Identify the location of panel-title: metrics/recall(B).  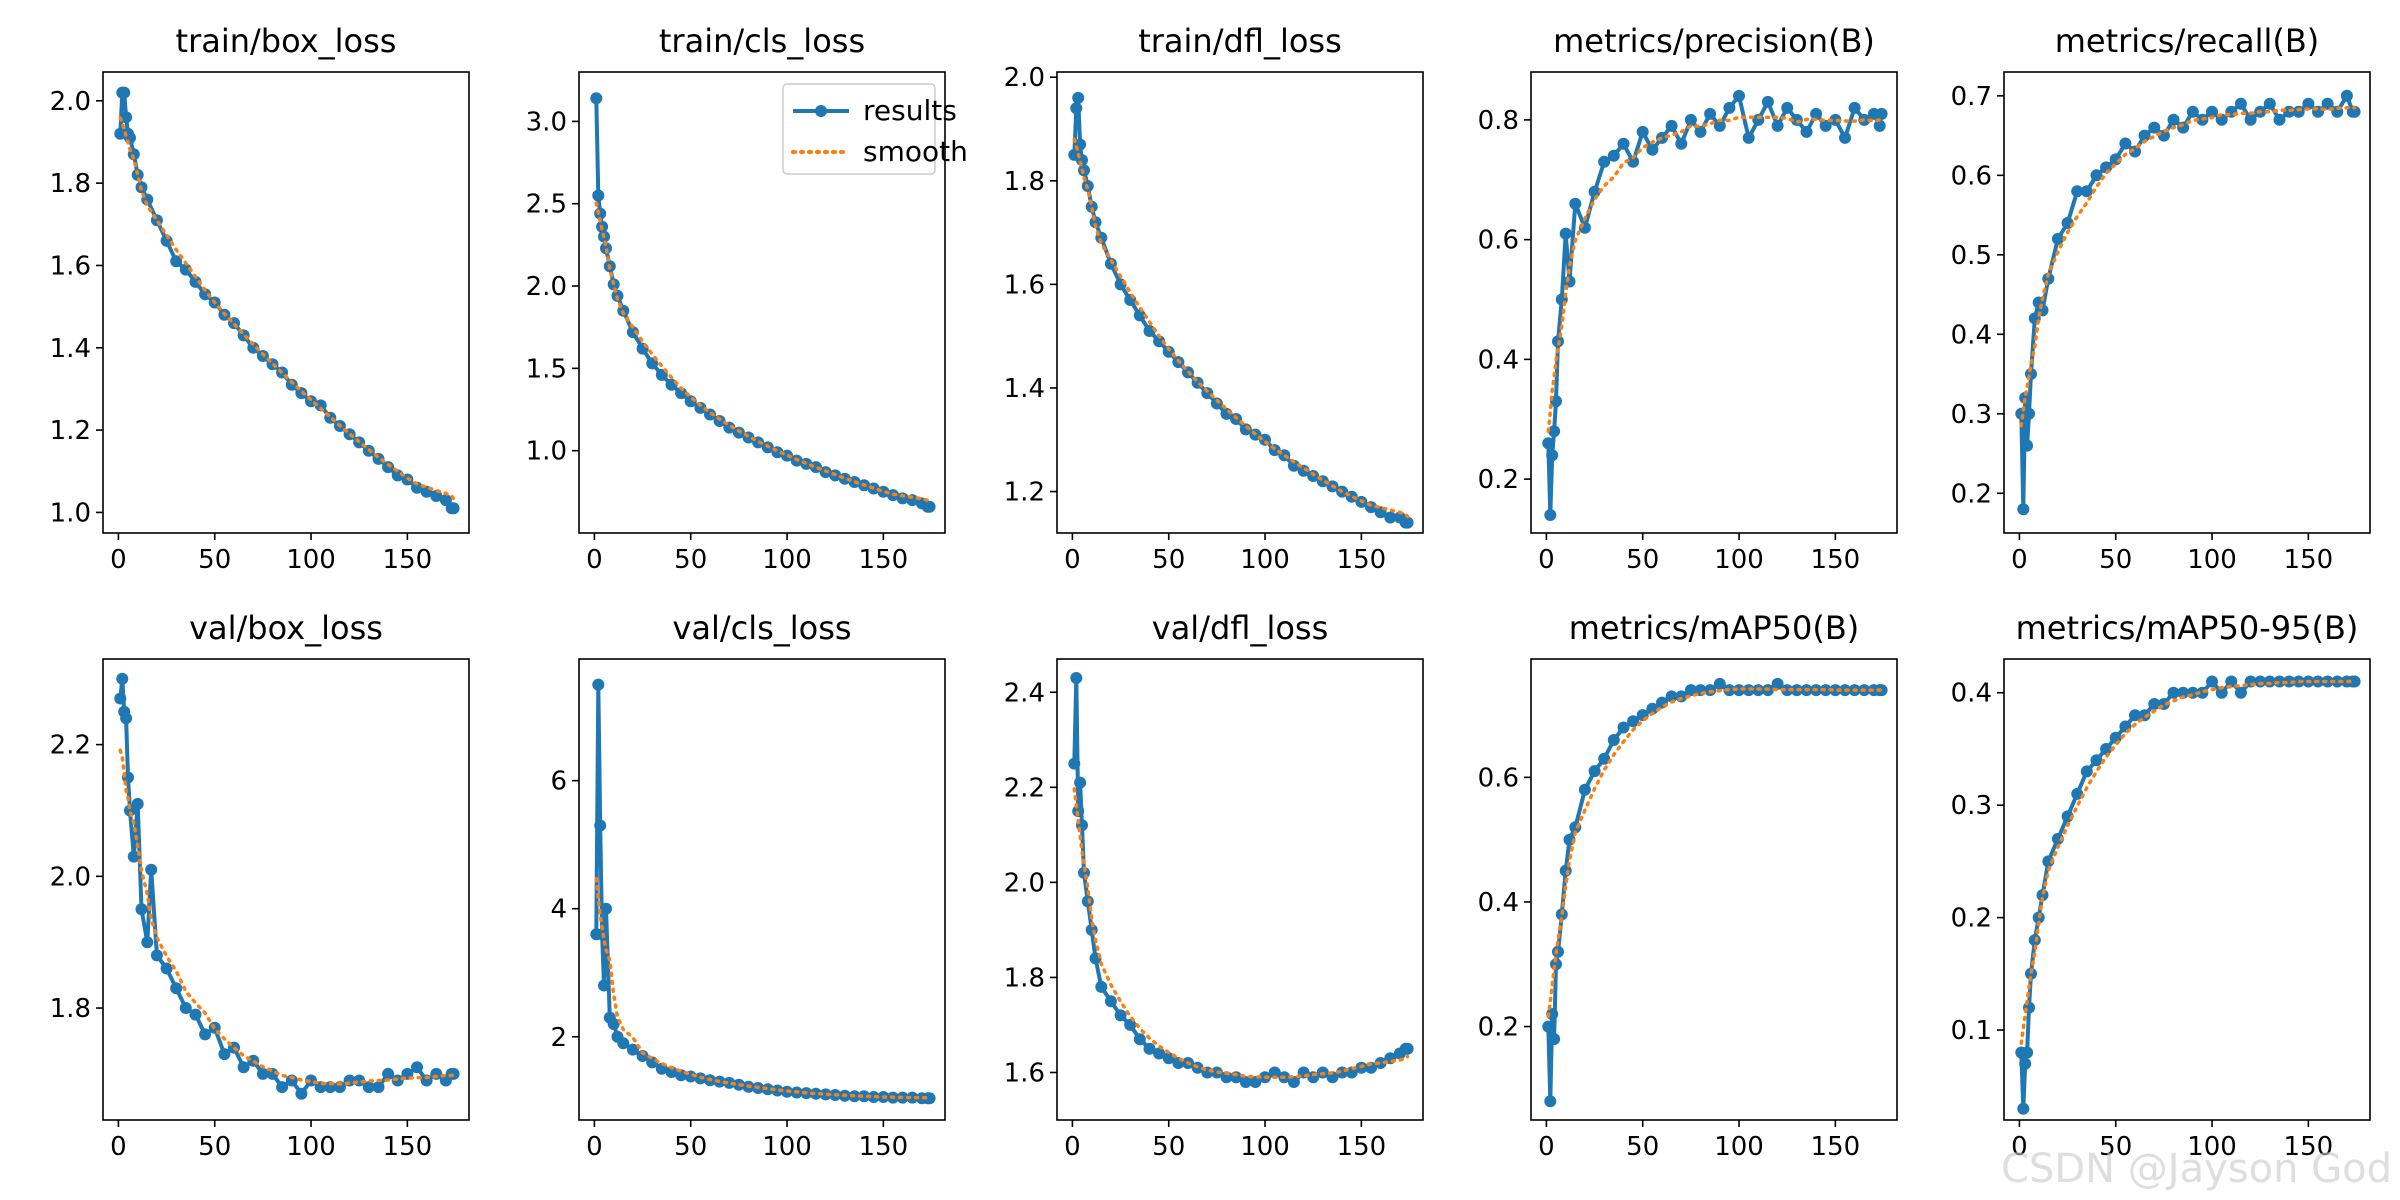
(2187, 41).